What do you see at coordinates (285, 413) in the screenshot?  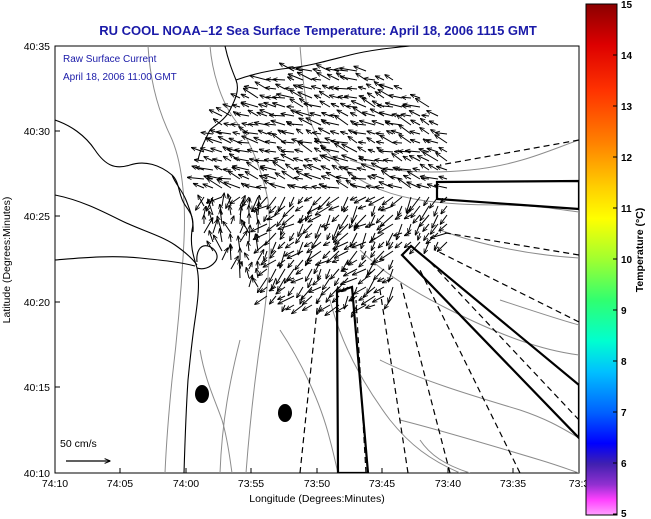 I see `buoy-marker` at bounding box center [285, 413].